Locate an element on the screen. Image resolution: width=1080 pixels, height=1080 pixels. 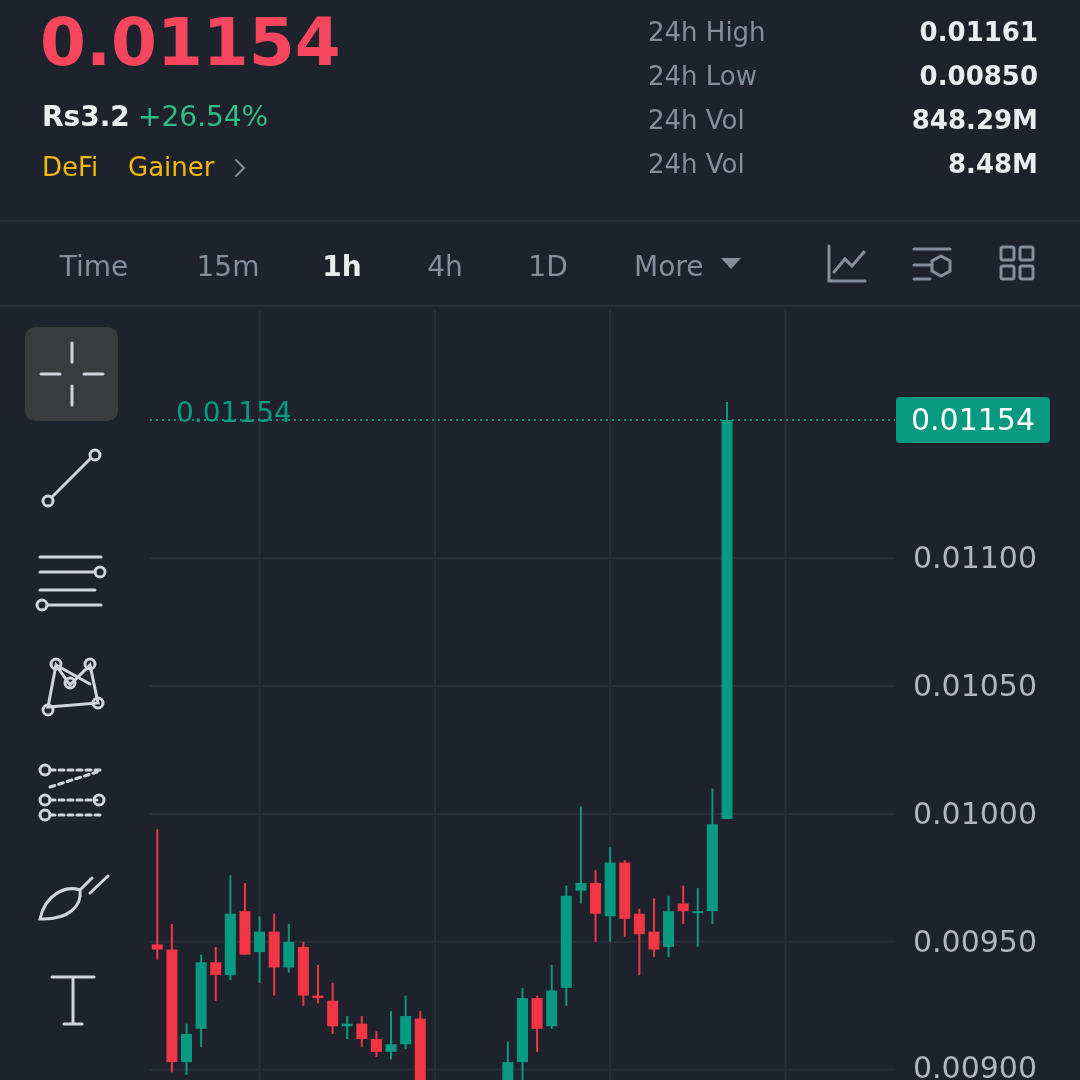
text: Rs3.2 is located at coordinates (86, 116).